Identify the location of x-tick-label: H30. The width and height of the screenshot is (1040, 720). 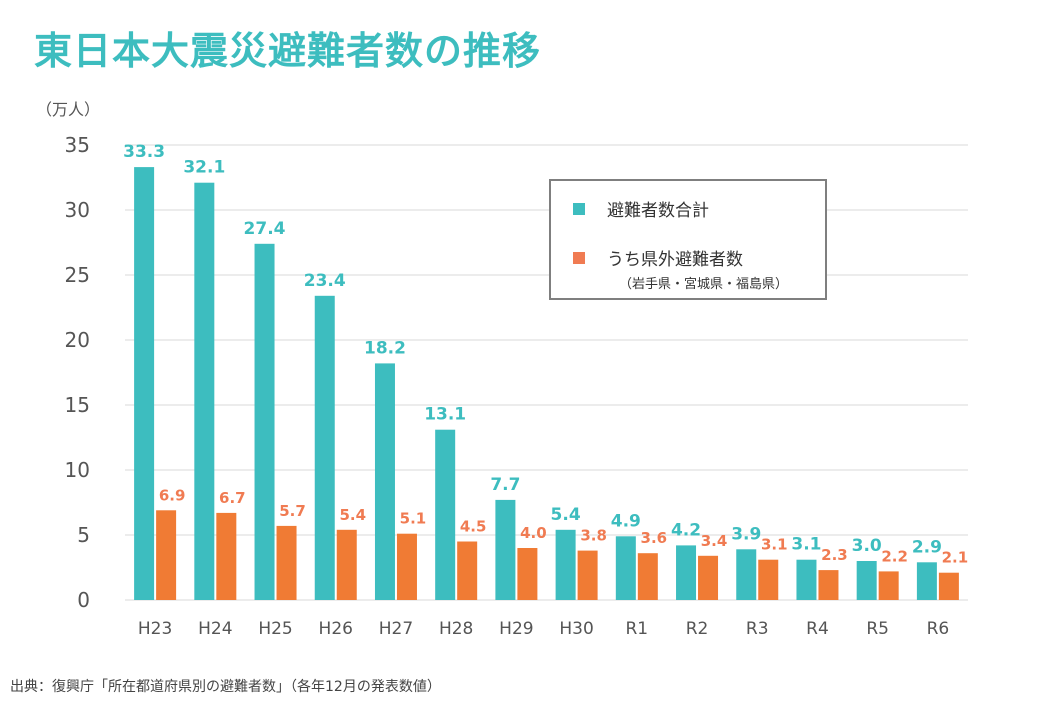
(576, 629).